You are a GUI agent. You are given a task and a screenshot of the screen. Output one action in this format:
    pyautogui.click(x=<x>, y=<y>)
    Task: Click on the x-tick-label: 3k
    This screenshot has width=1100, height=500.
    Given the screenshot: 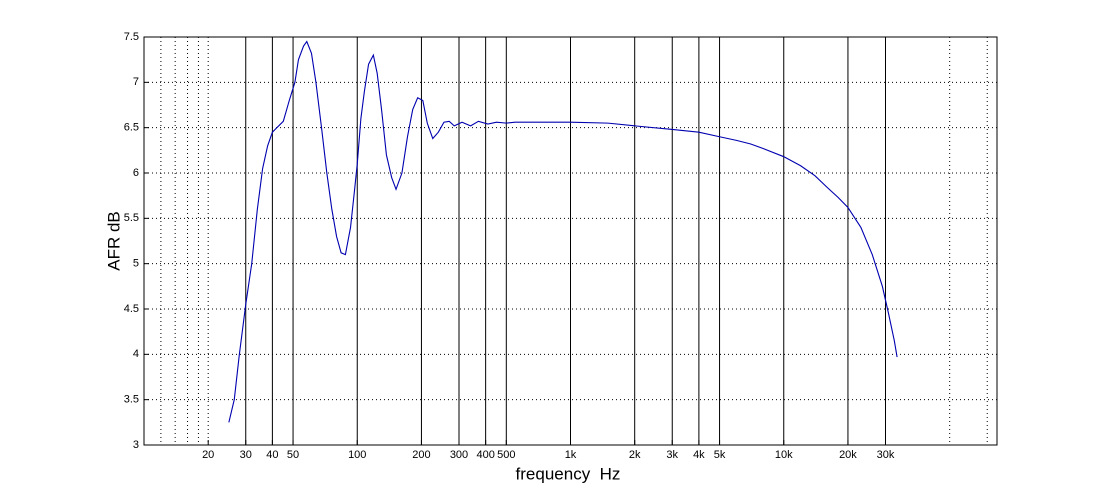 What is the action you would take?
    pyautogui.click(x=672, y=455)
    